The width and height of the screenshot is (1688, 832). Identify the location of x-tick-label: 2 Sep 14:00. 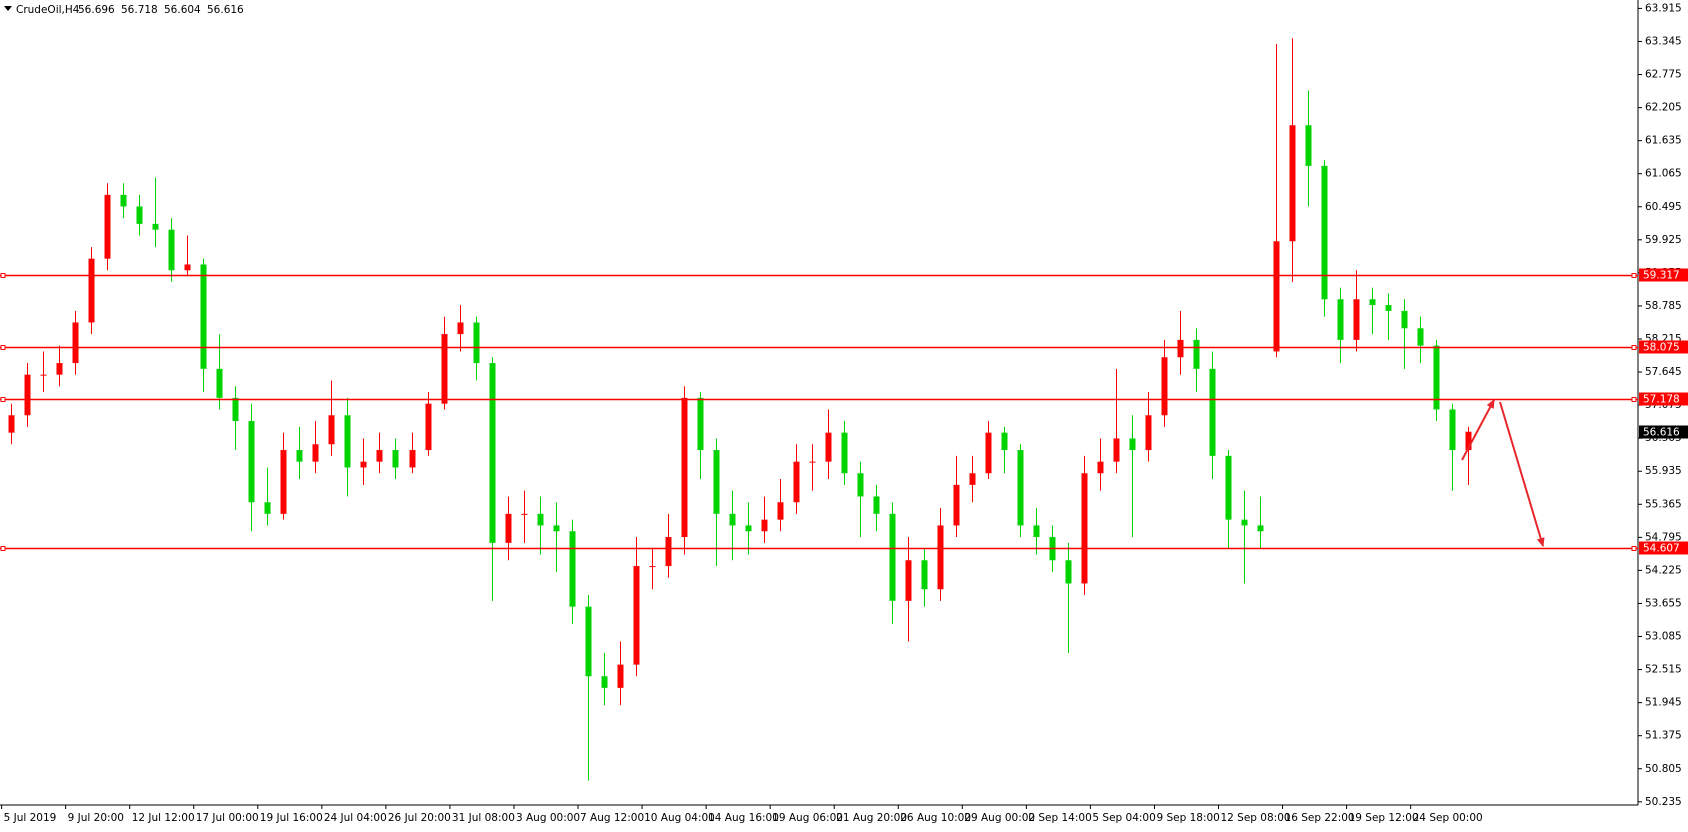
(1059, 818).